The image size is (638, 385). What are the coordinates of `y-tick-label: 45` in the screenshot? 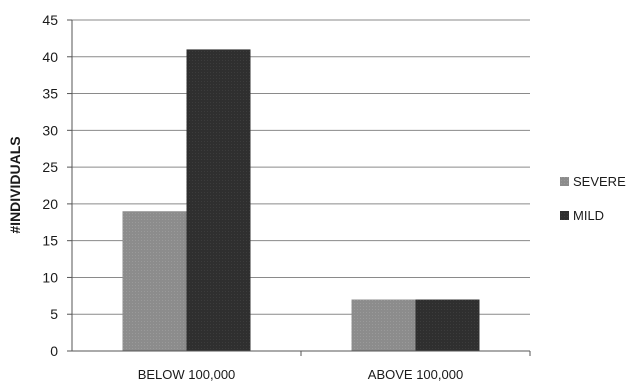 It's located at (50, 20).